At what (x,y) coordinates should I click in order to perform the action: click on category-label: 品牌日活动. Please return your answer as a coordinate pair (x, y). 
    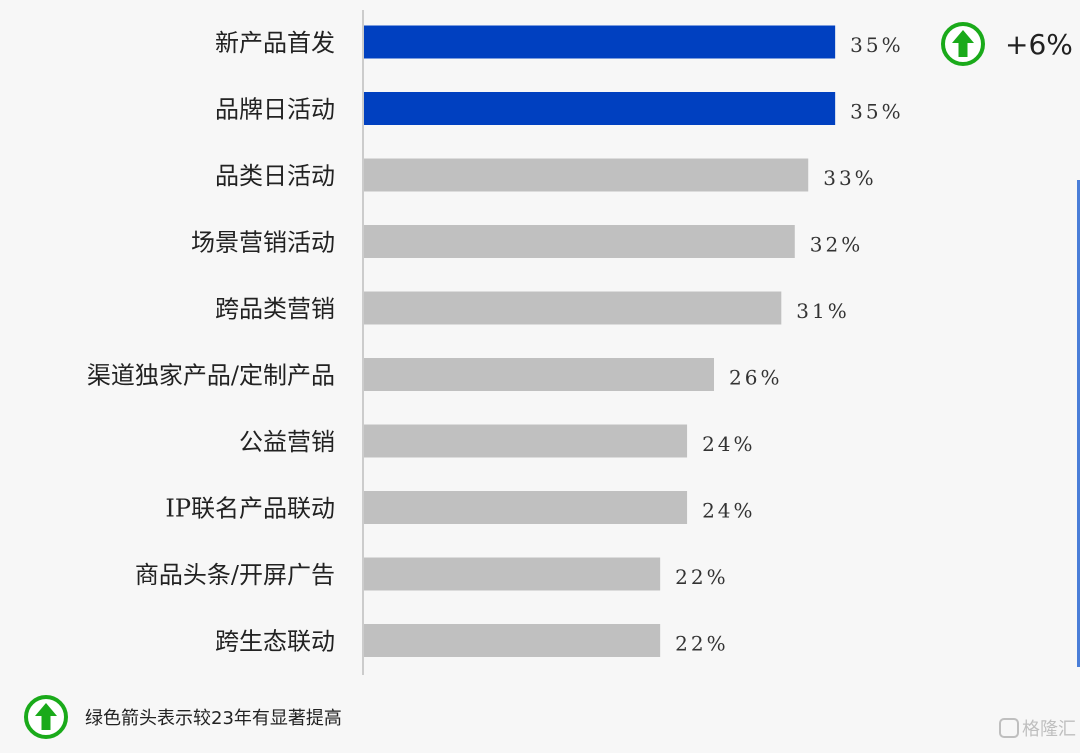
    Looking at the image, I should click on (275, 110).